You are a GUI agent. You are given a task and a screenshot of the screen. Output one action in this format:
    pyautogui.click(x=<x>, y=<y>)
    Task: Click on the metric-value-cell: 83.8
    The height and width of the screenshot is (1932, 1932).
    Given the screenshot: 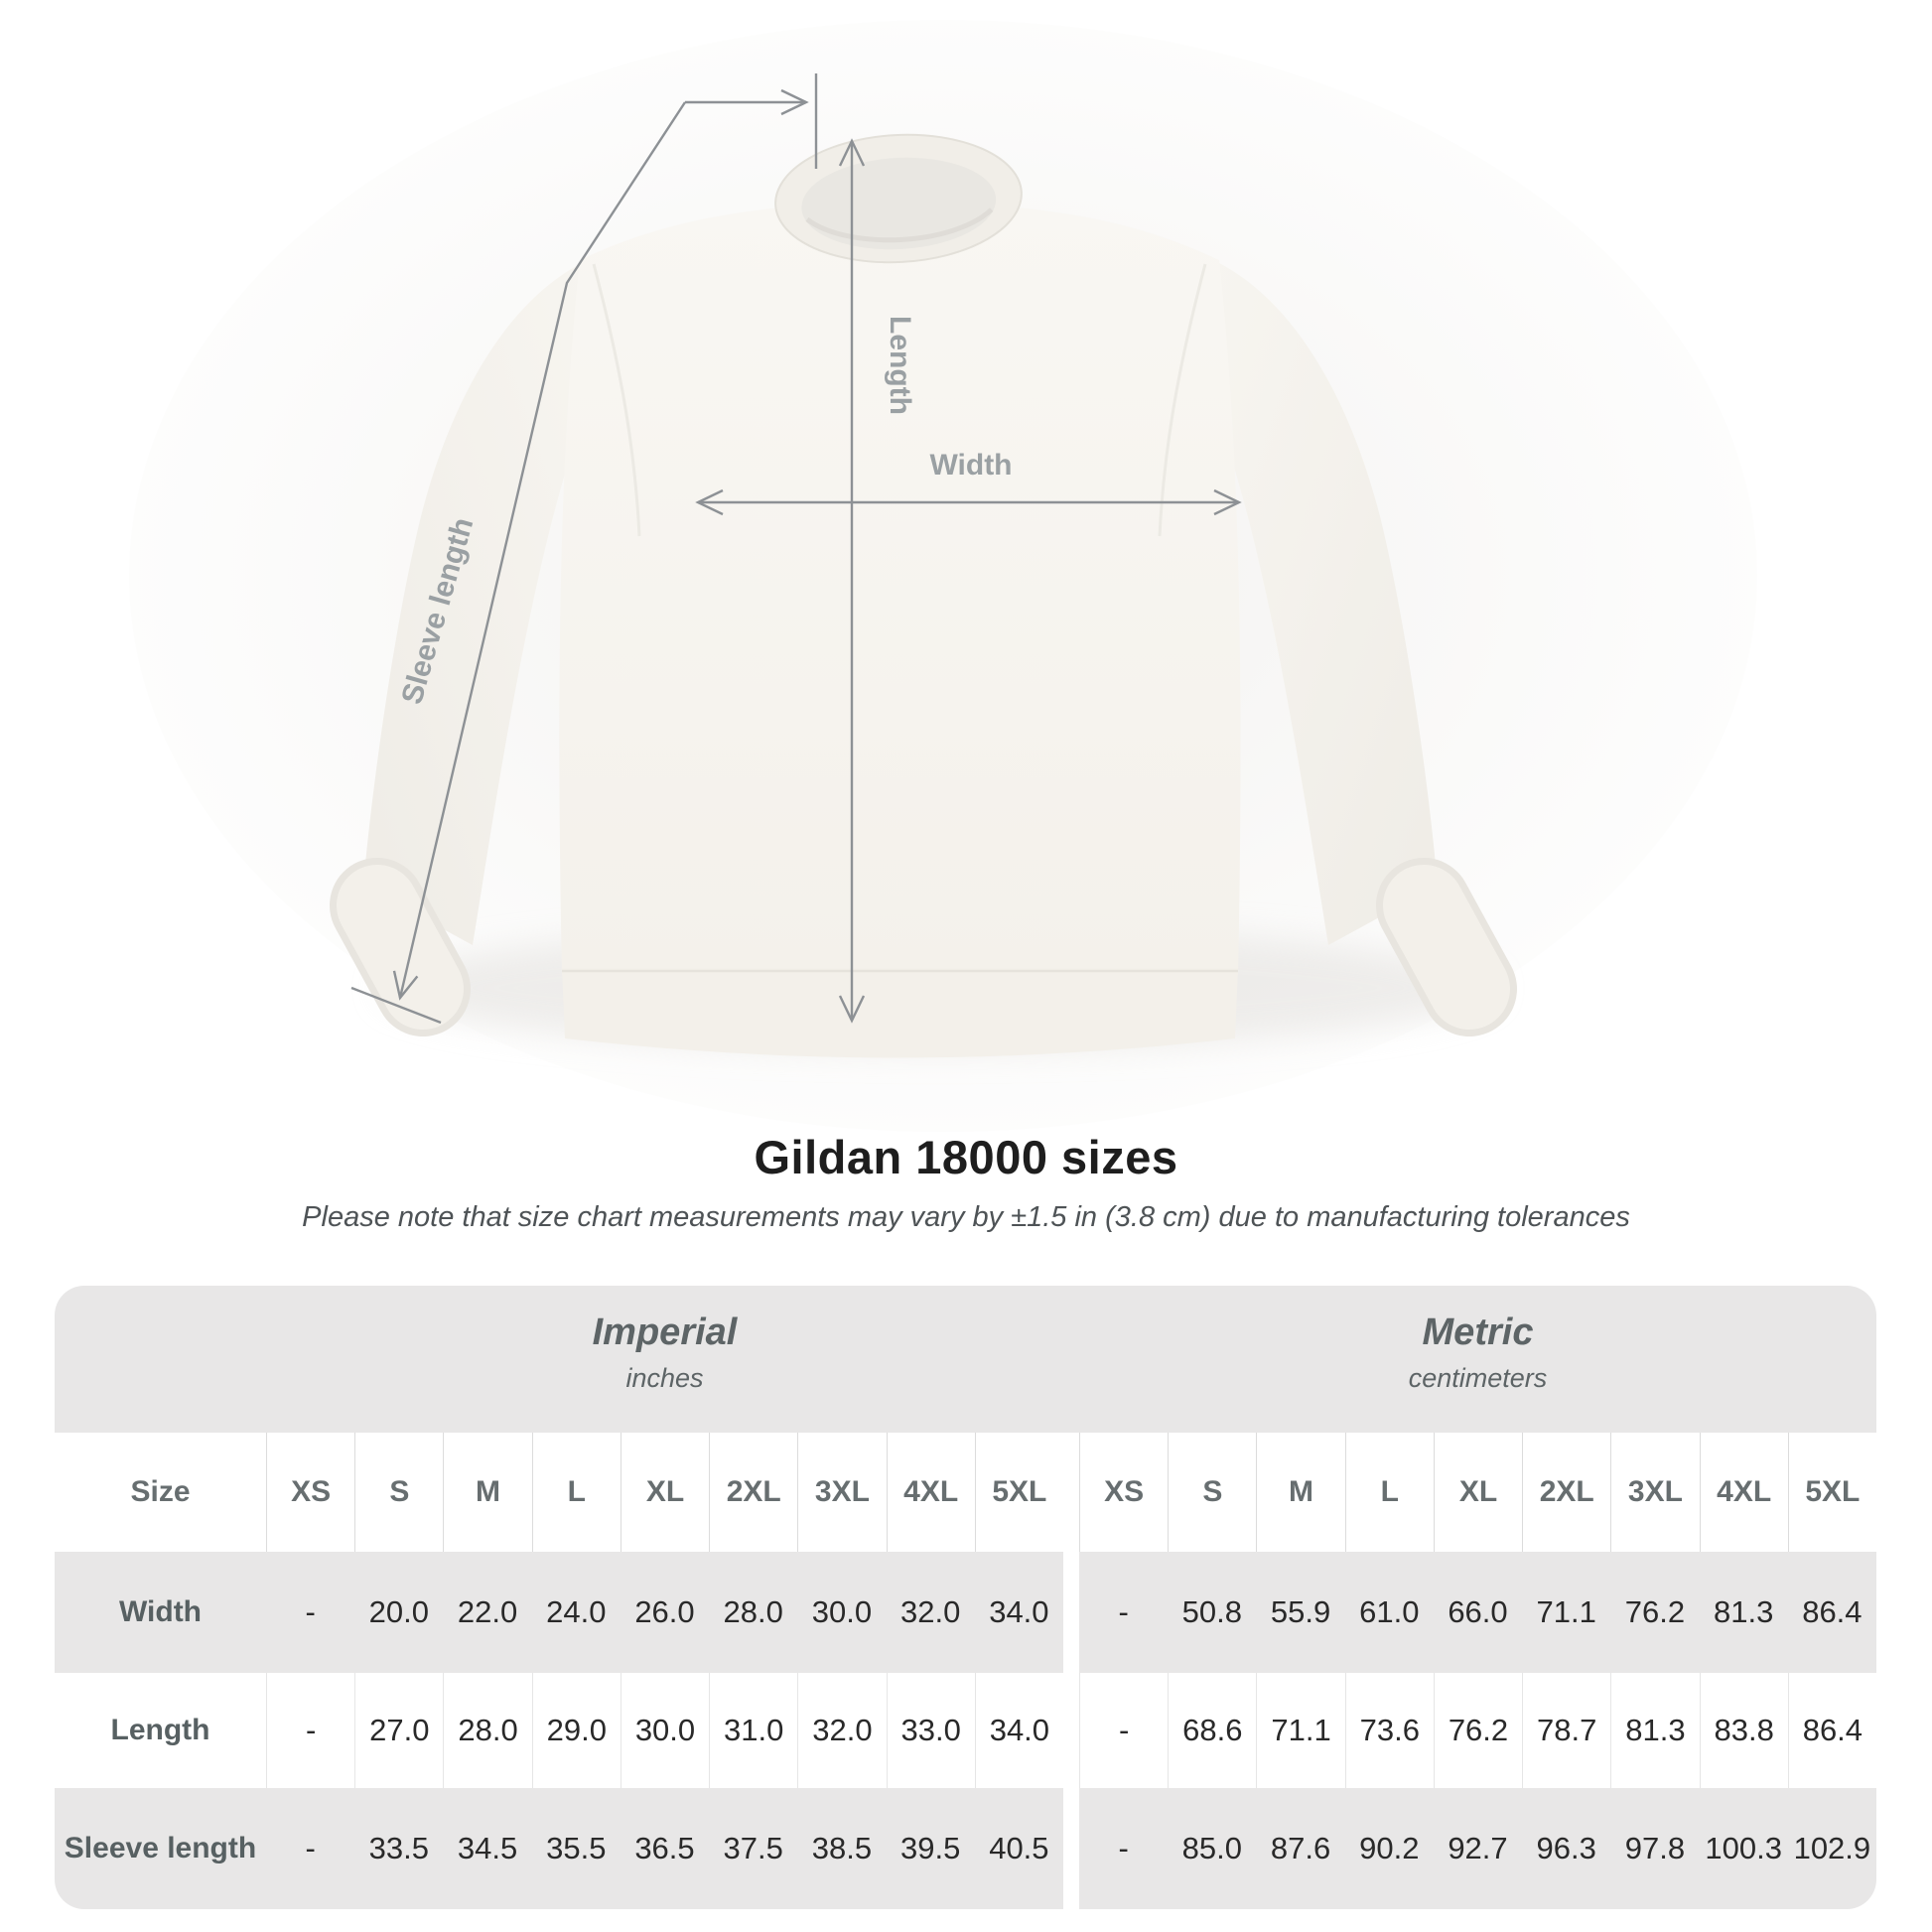 What is the action you would take?
    pyautogui.click(x=1743, y=1730)
    